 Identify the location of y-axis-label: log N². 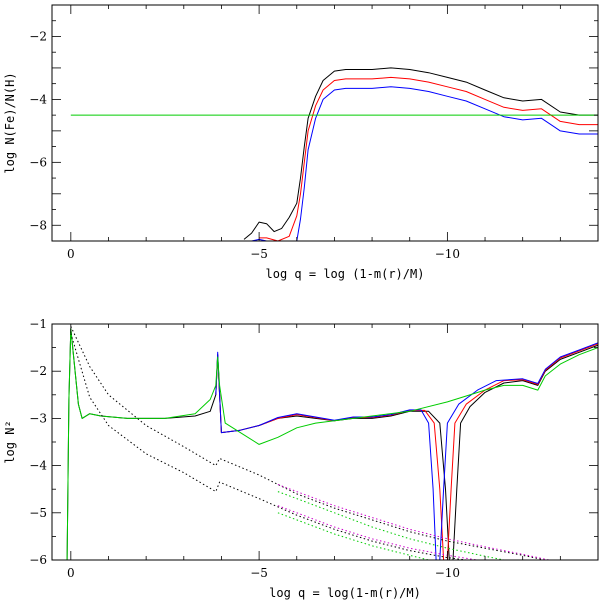
(10, 441).